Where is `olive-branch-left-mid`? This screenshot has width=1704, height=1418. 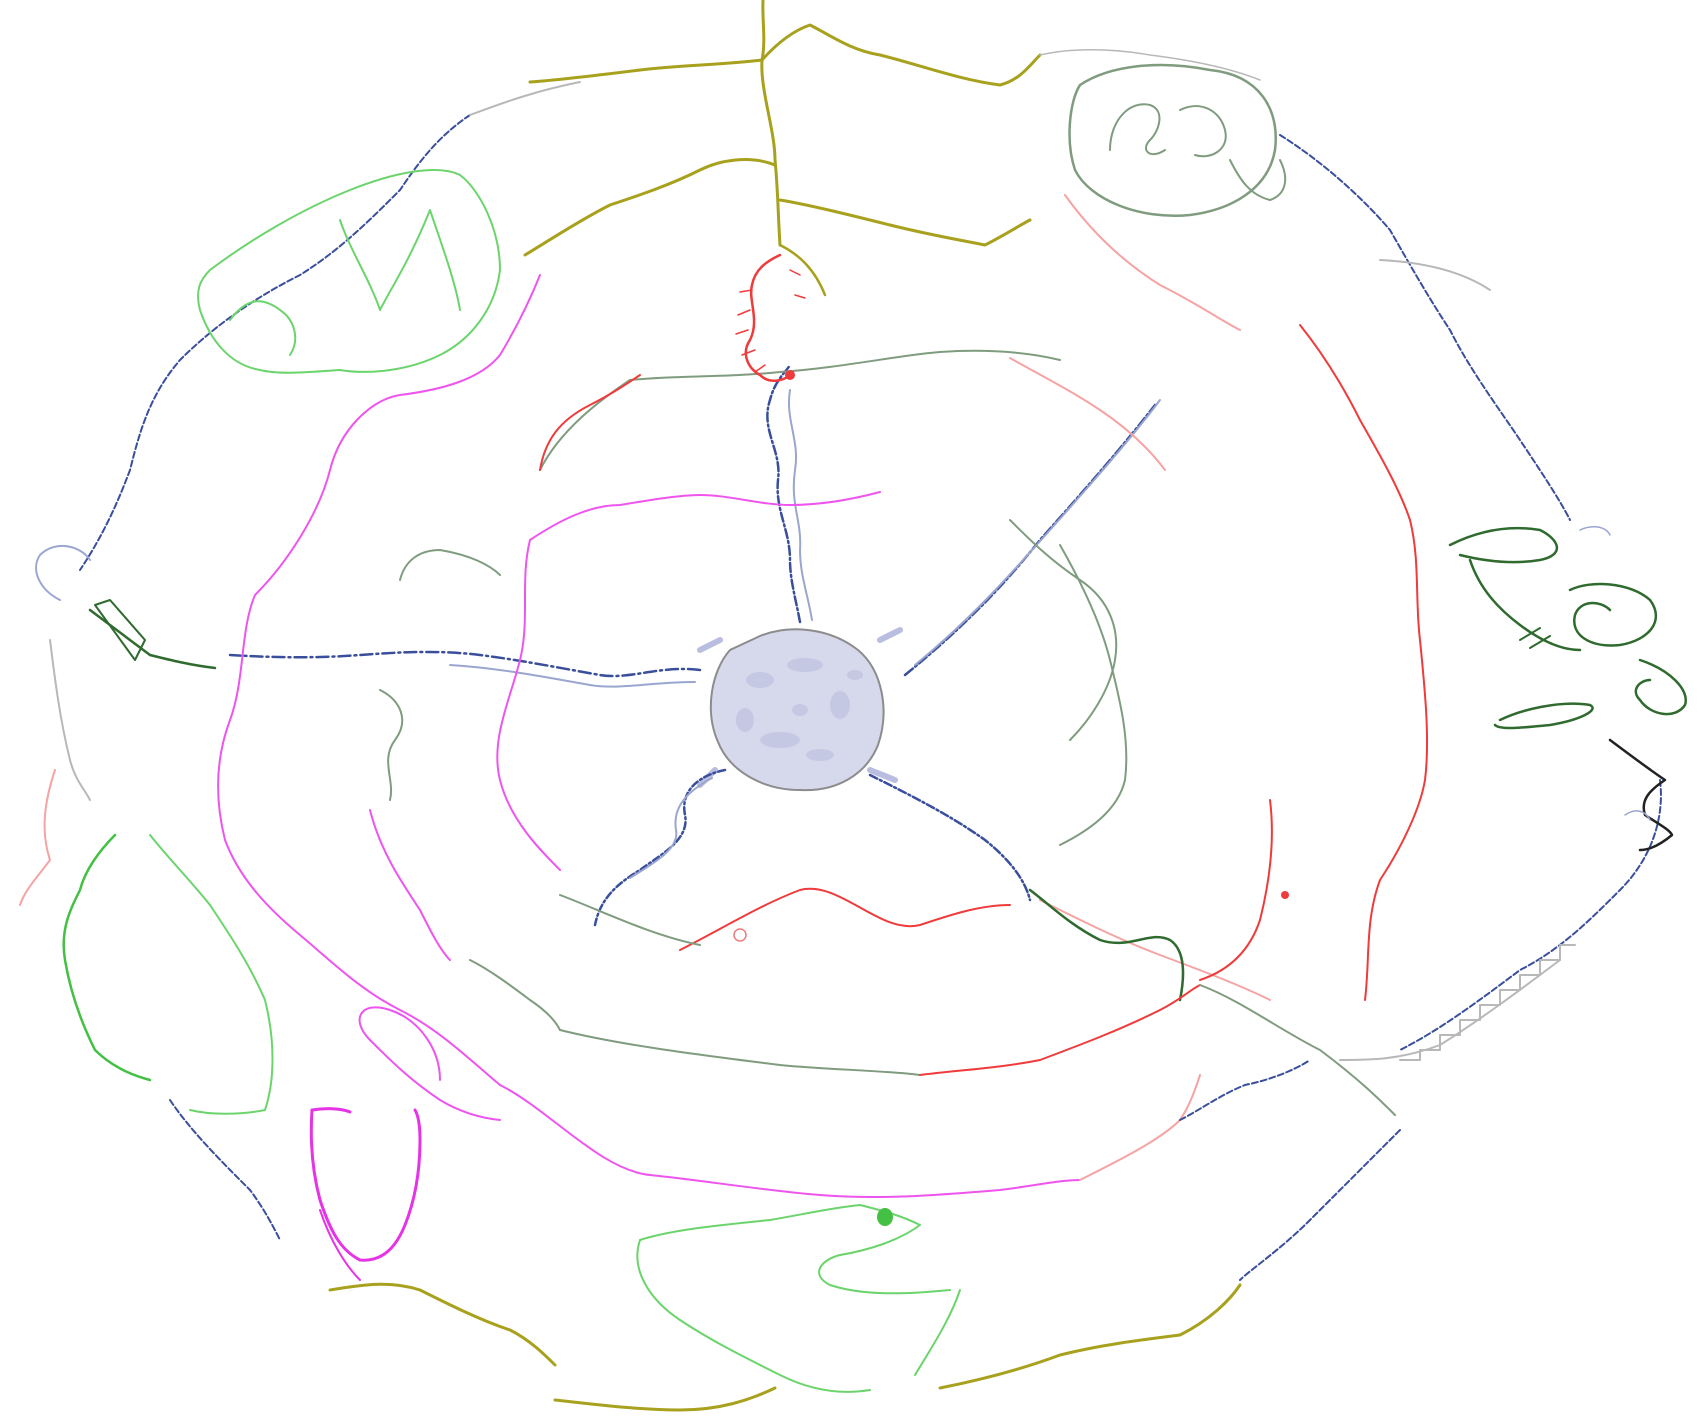 olive-branch-left-mid is located at coordinates (650, 207).